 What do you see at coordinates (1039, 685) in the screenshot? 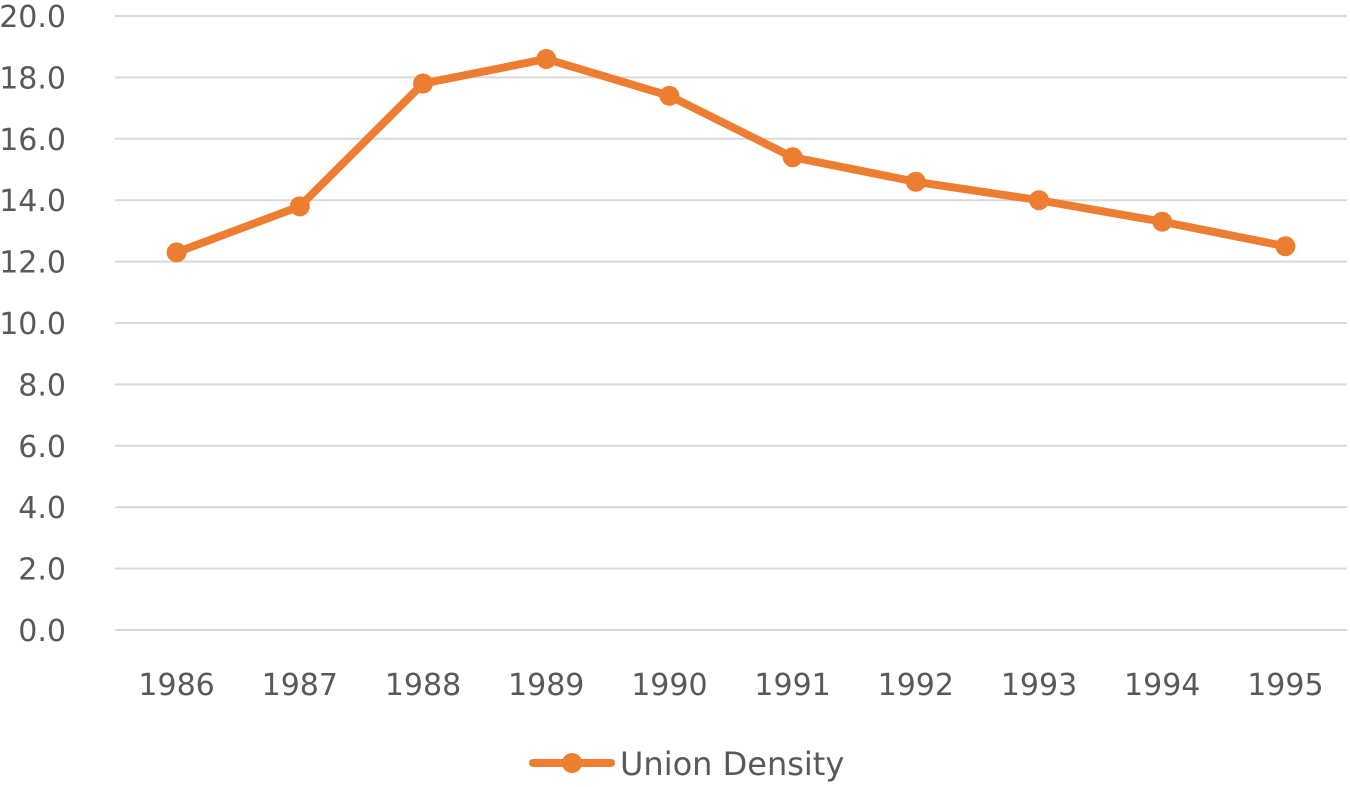
I see `x-tick-label: 1993` at bounding box center [1039, 685].